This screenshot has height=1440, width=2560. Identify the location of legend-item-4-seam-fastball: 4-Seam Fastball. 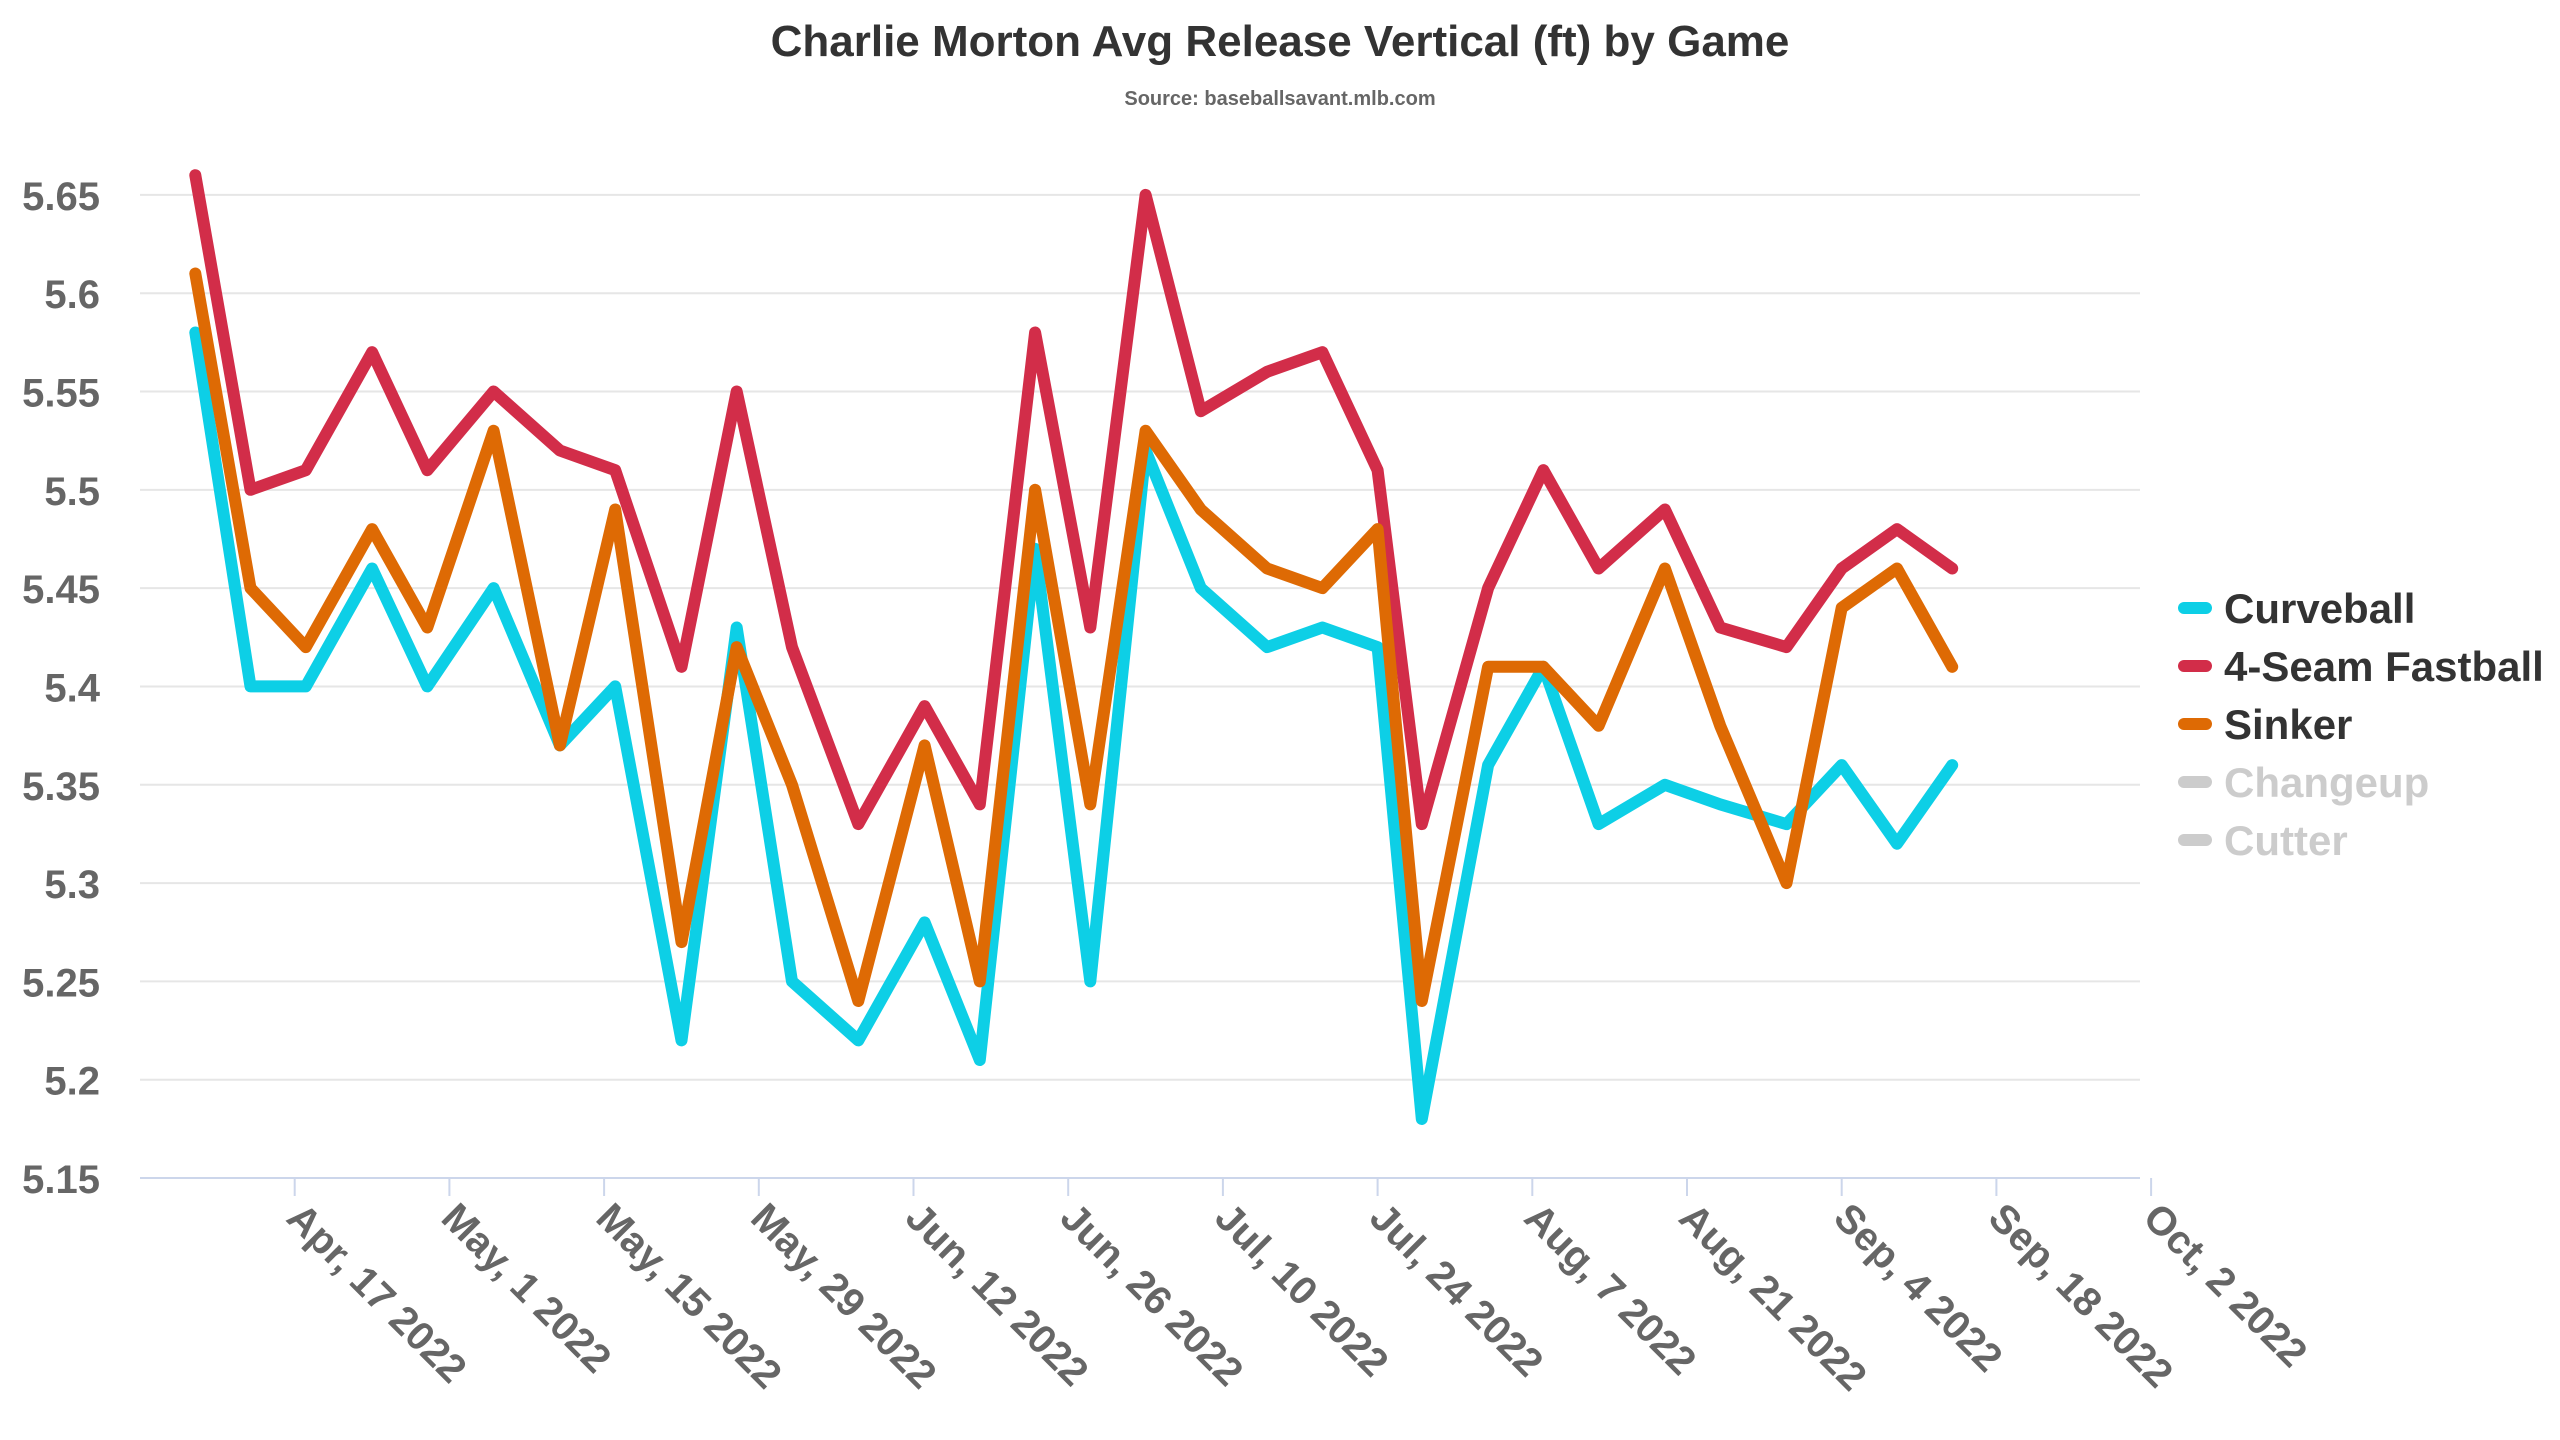
(2361, 666).